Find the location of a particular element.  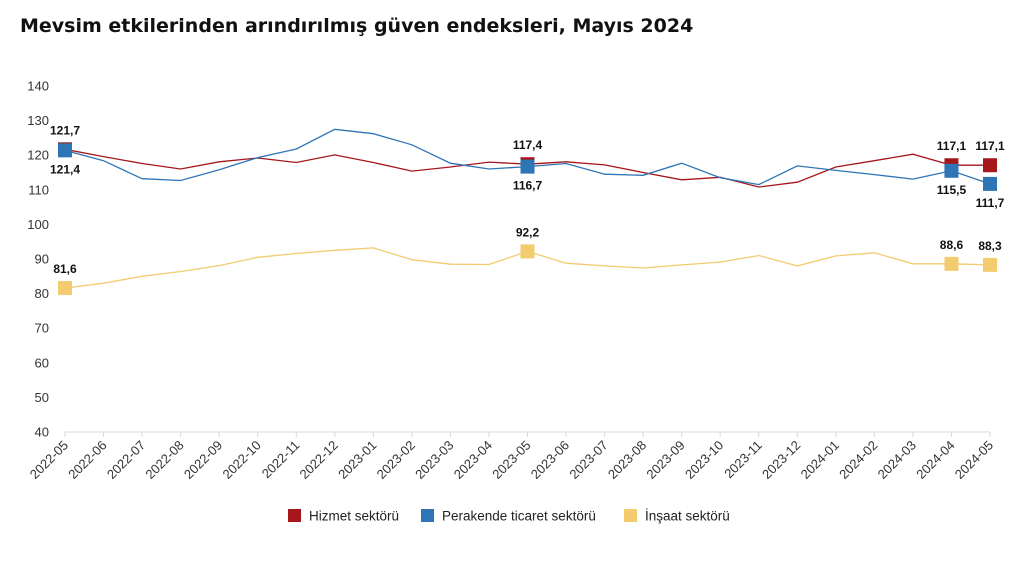

x-tick-label: 2023-09 is located at coordinates (665, 460).